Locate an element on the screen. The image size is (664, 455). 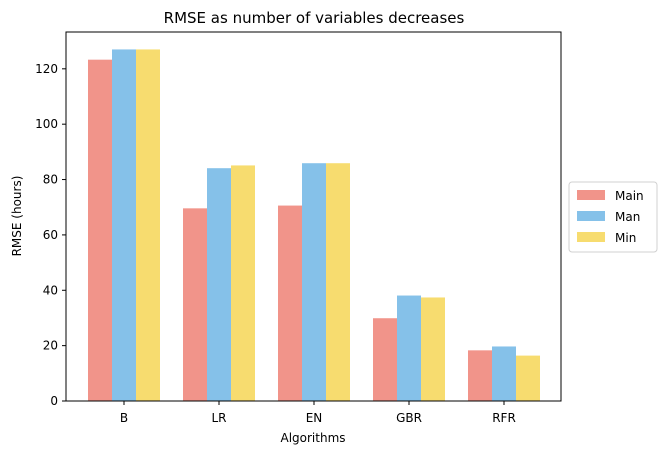
y-axis-ticks: 0 20 40 60 80 100 120 is located at coordinates (50, 235).